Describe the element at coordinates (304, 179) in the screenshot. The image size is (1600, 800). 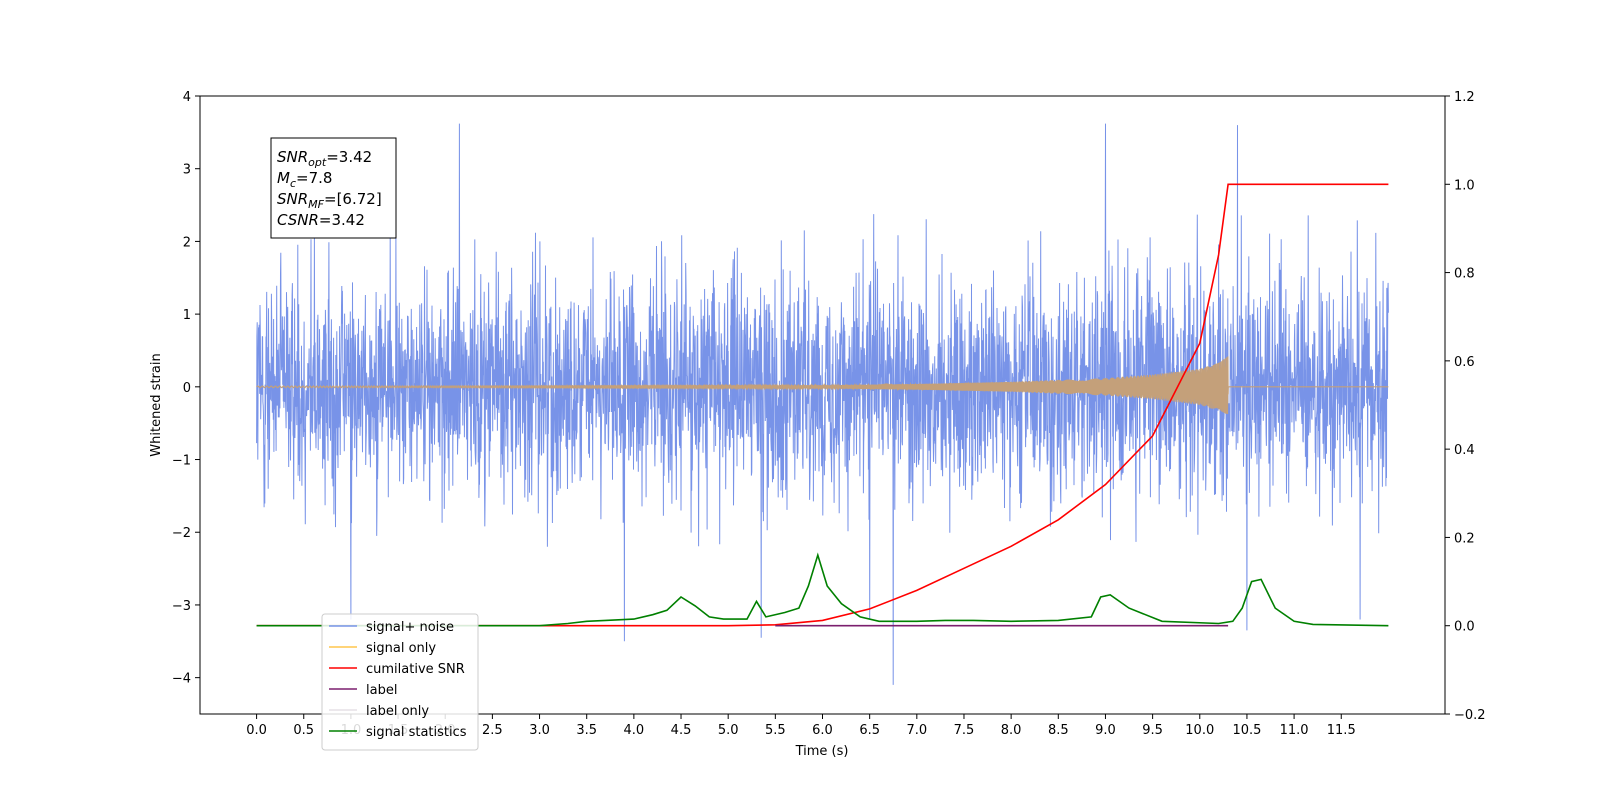
I see `annotation-line: Mc=7.8` at that location.